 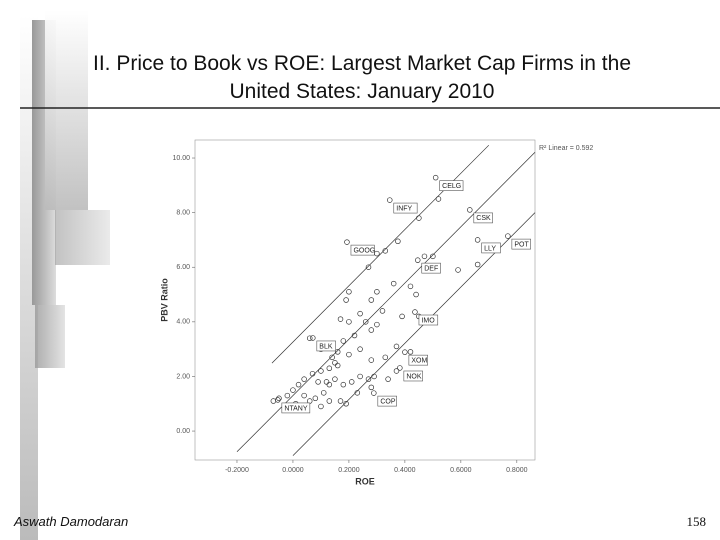 I want to click on point-label: INFY, so click(x=404, y=208).